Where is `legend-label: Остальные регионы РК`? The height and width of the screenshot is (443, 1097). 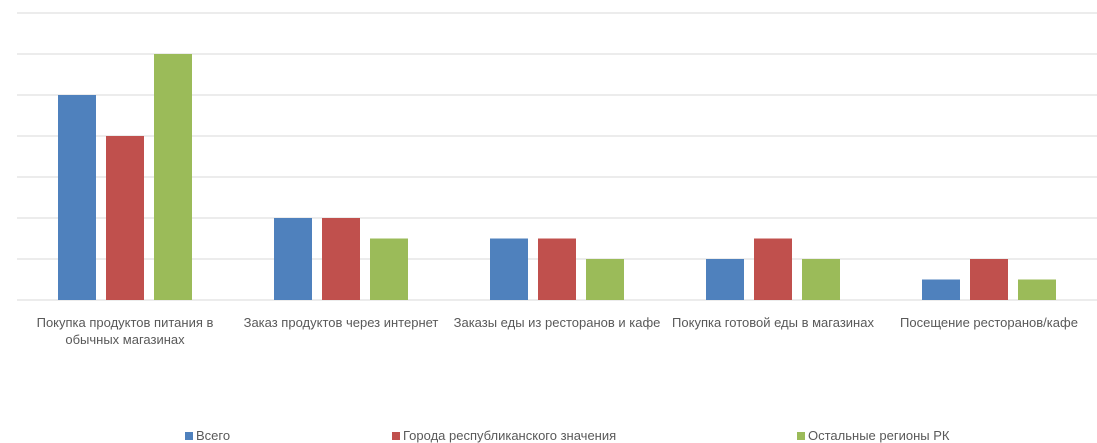
legend-label: Остальные регионы РК is located at coordinates (879, 435).